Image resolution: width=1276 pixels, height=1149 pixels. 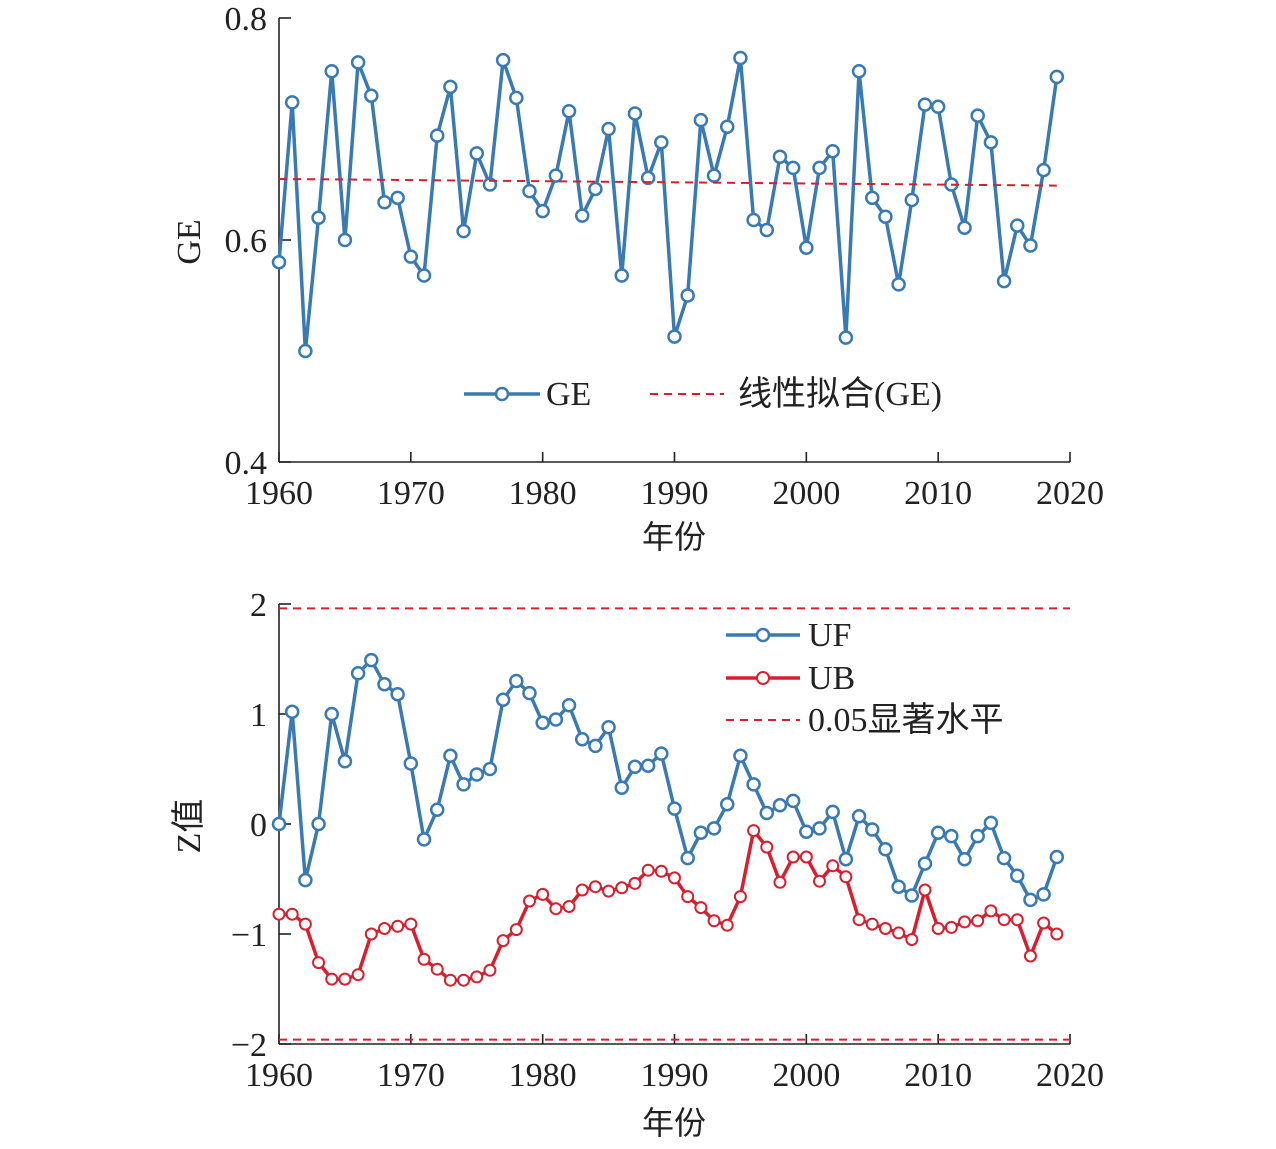 What do you see at coordinates (668, 905) in the screenshot?
I see `z-ub-line` at bounding box center [668, 905].